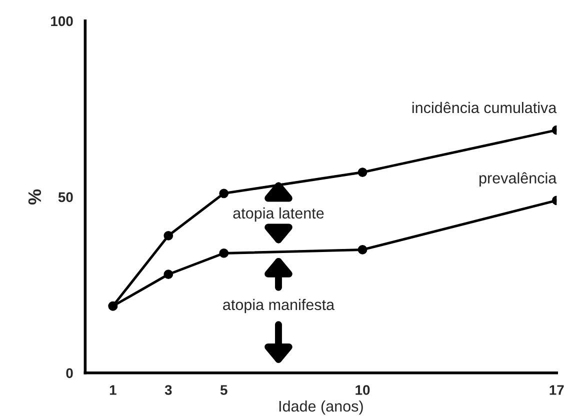 The image size is (568, 419). I want to click on x-tick-label: 5, so click(224, 390).